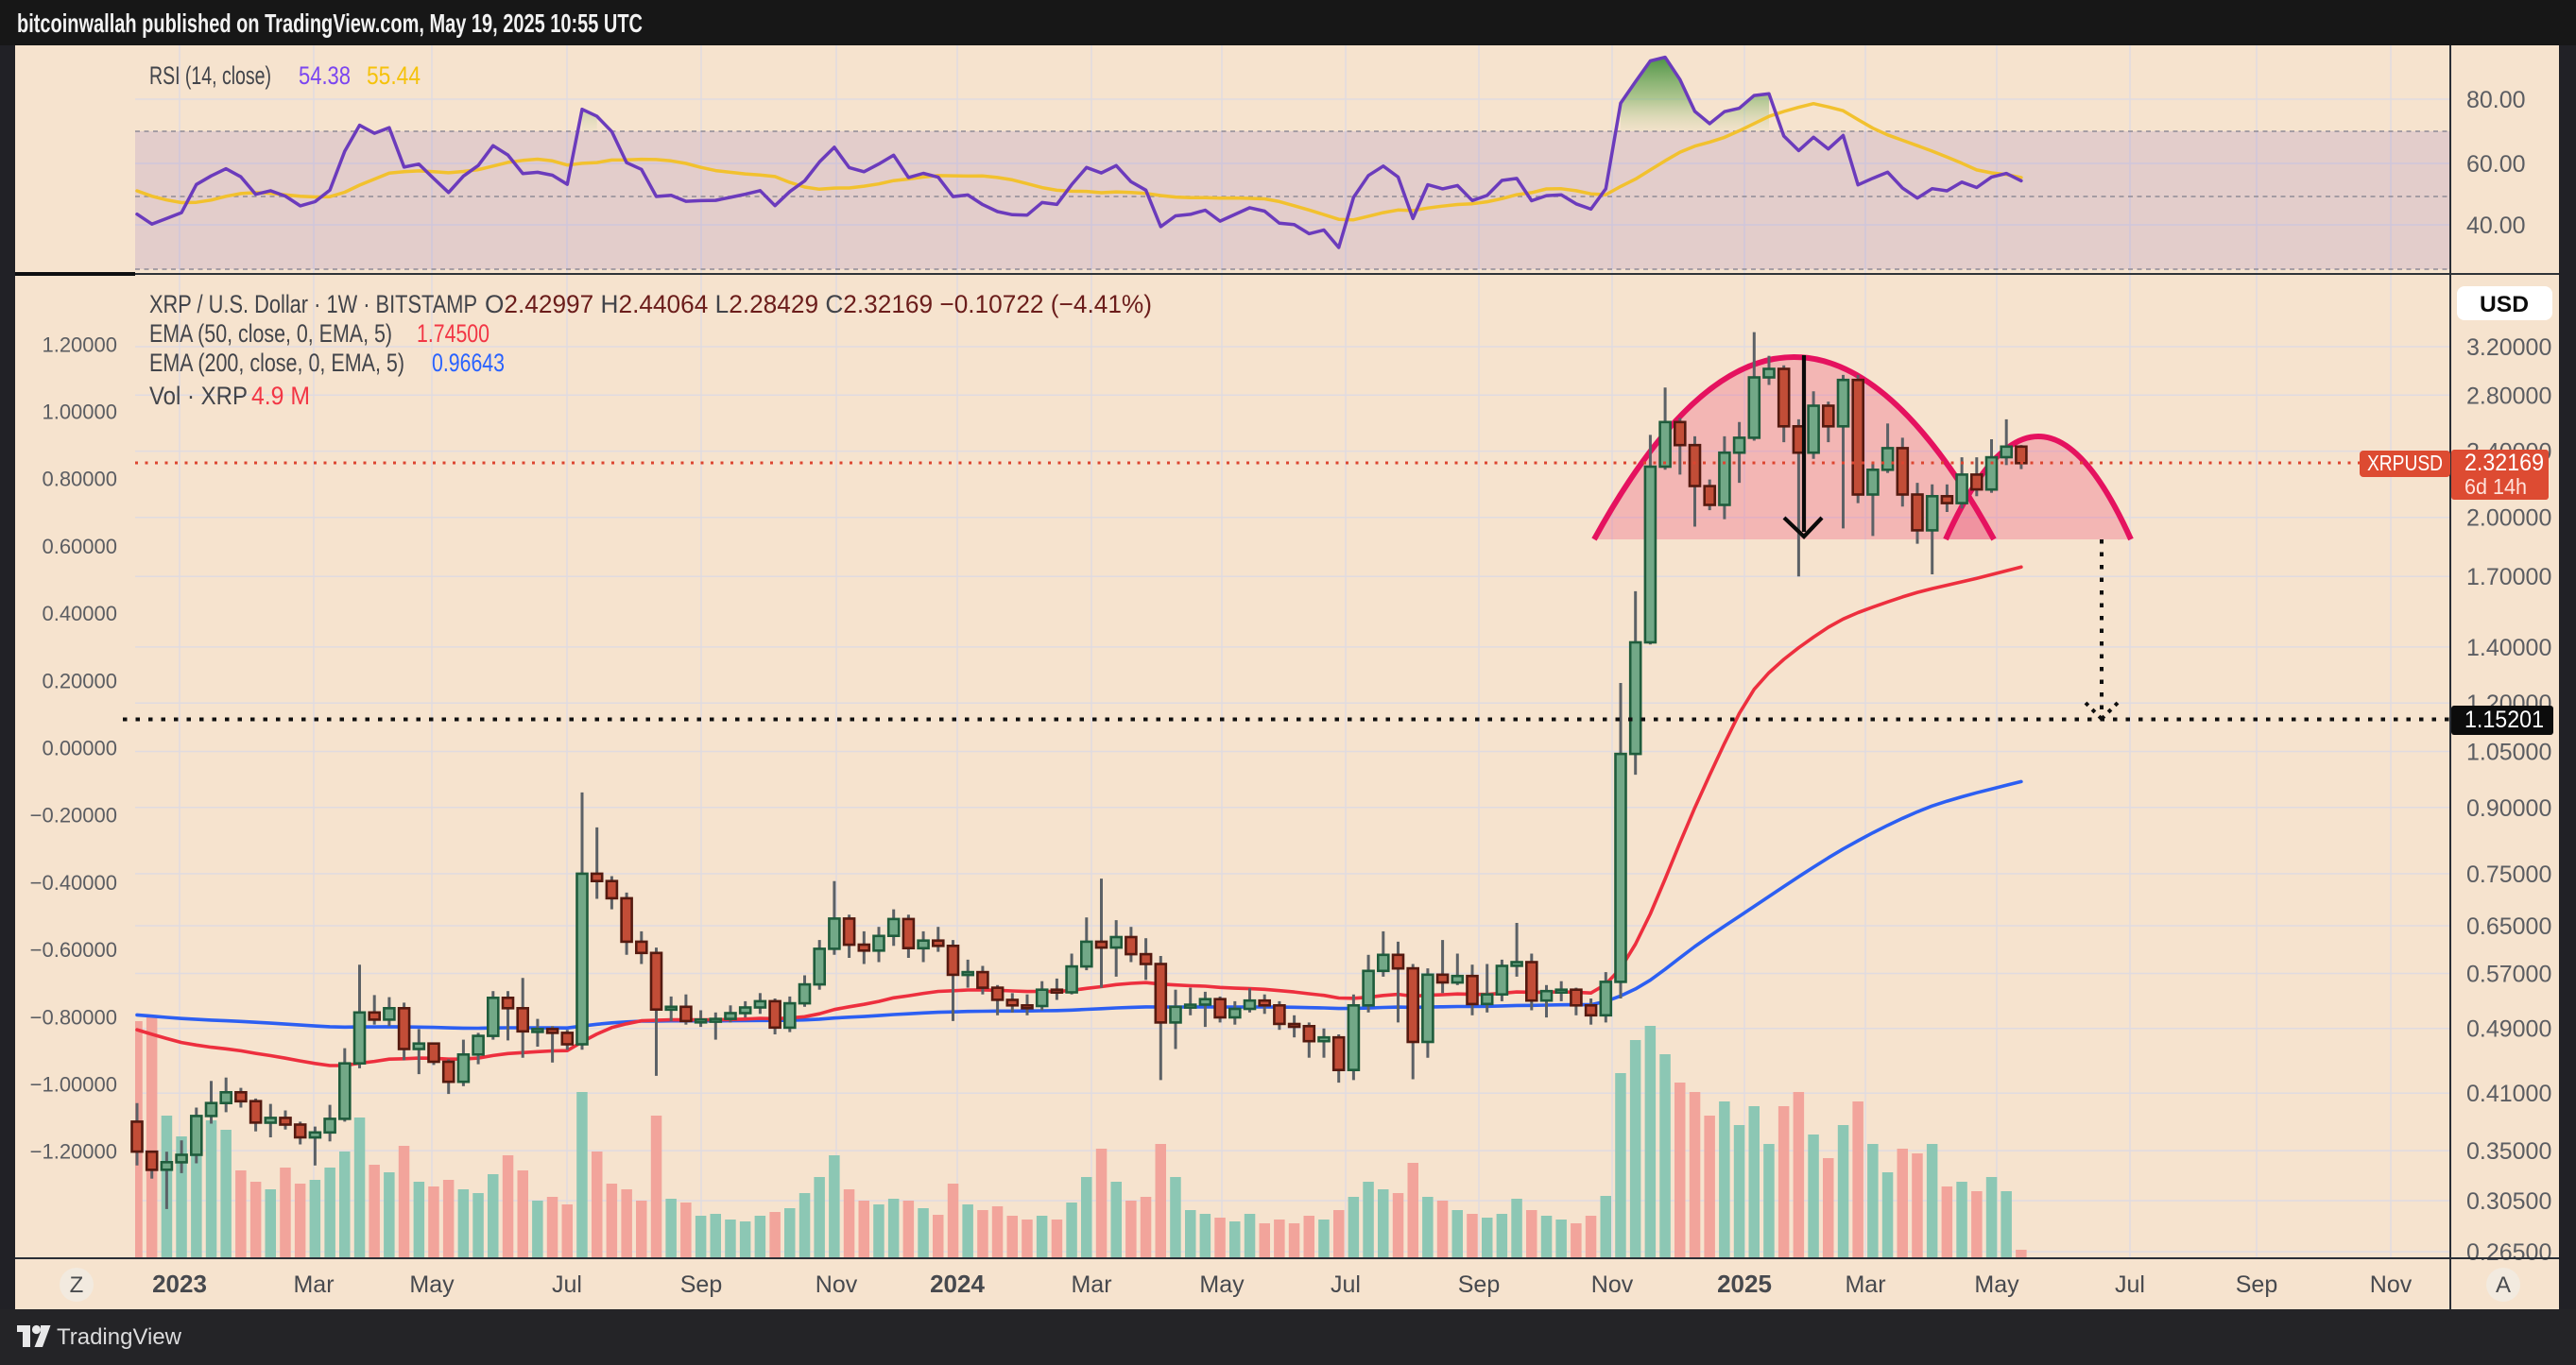 This screenshot has height=1365, width=2576. What do you see at coordinates (2503, 1285) in the screenshot?
I see `svg-text: A` at bounding box center [2503, 1285].